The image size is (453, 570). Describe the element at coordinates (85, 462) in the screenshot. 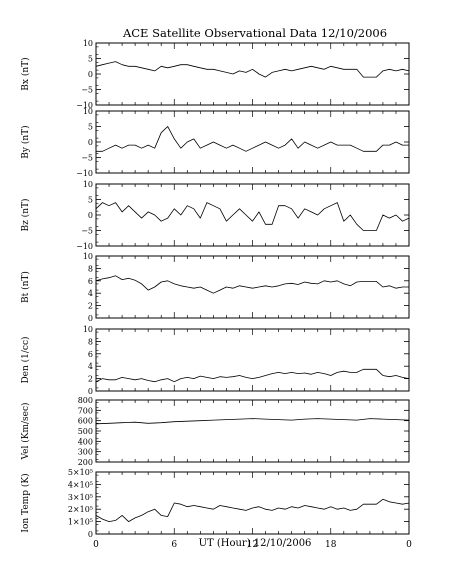

I see `y-tick-label: 200` at that location.